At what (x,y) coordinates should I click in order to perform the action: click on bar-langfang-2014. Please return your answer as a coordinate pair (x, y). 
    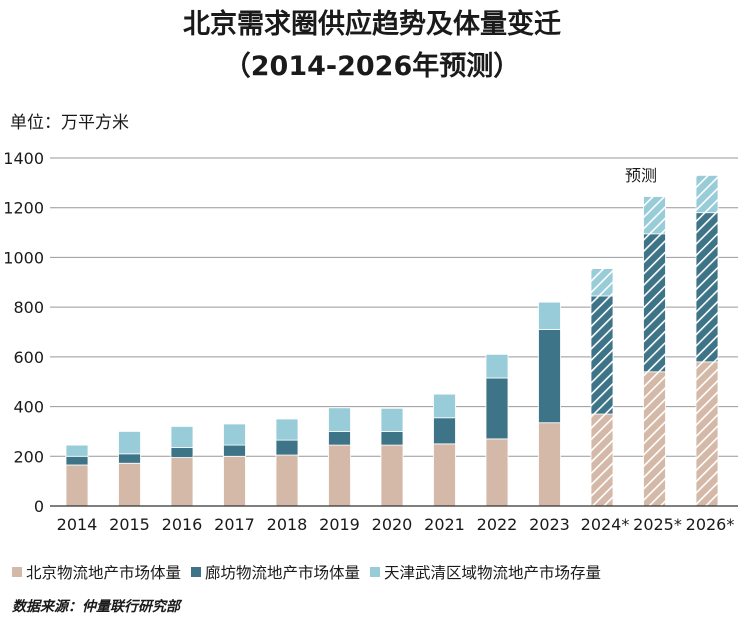
    Looking at the image, I should click on (77, 460).